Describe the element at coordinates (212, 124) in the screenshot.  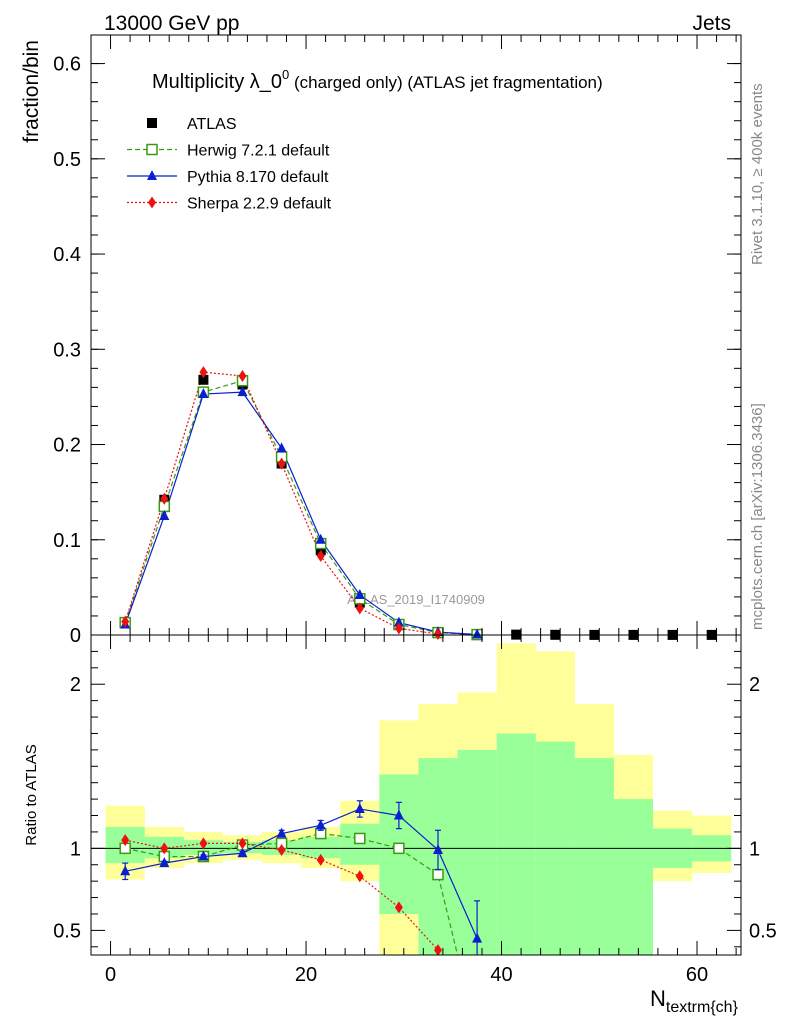
I see `legend-label: ATLAS` at that location.